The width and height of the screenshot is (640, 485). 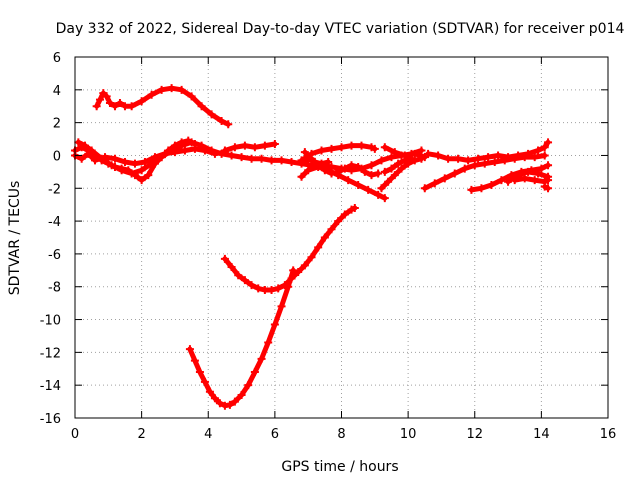 What do you see at coordinates (50, 419) in the screenshot?
I see `y-tick-label: -16` at bounding box center [50, 419].